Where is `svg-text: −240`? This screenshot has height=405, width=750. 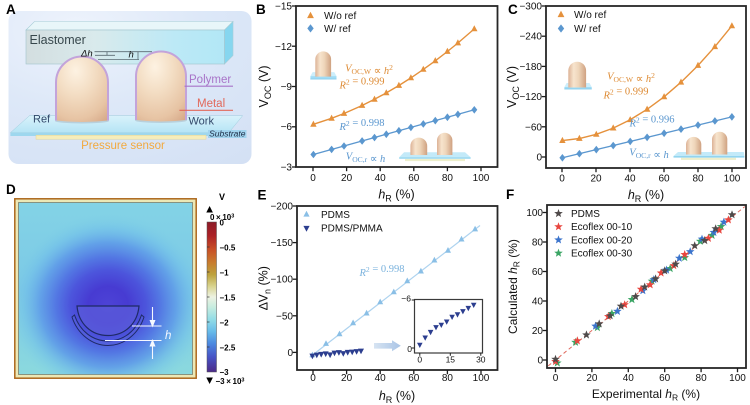
svg-text: −240 is located at coordinates (530, 37).